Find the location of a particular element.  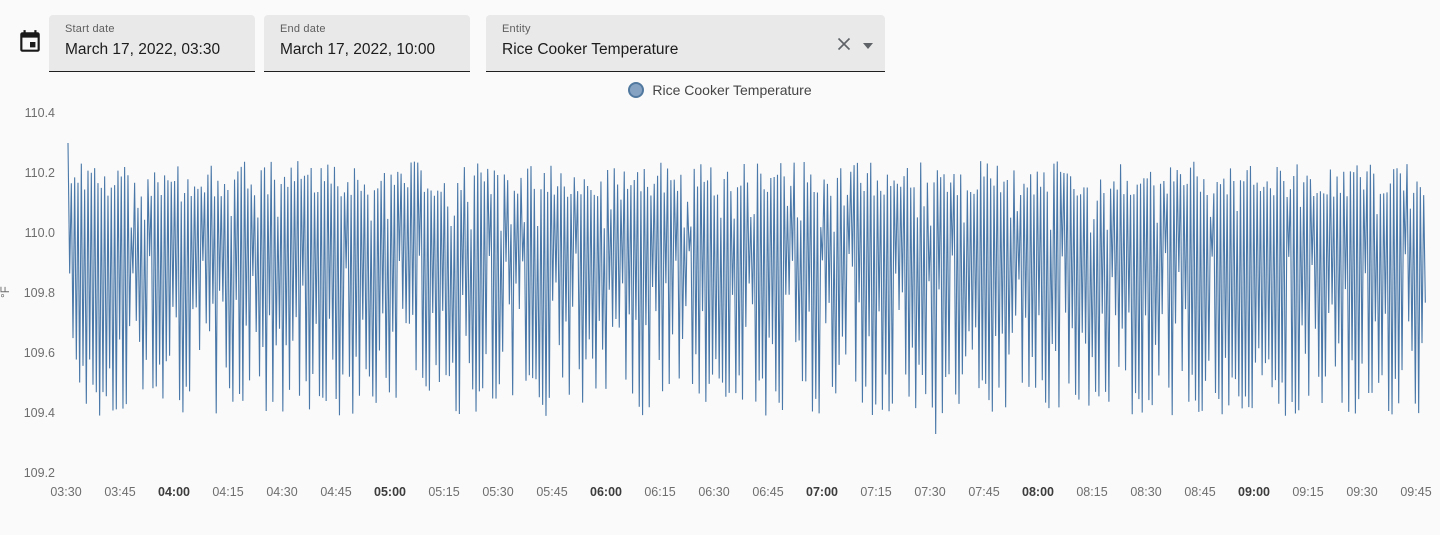

end-date-value: March 17, 2022, 10:00 is located at coordinates (358, 49).